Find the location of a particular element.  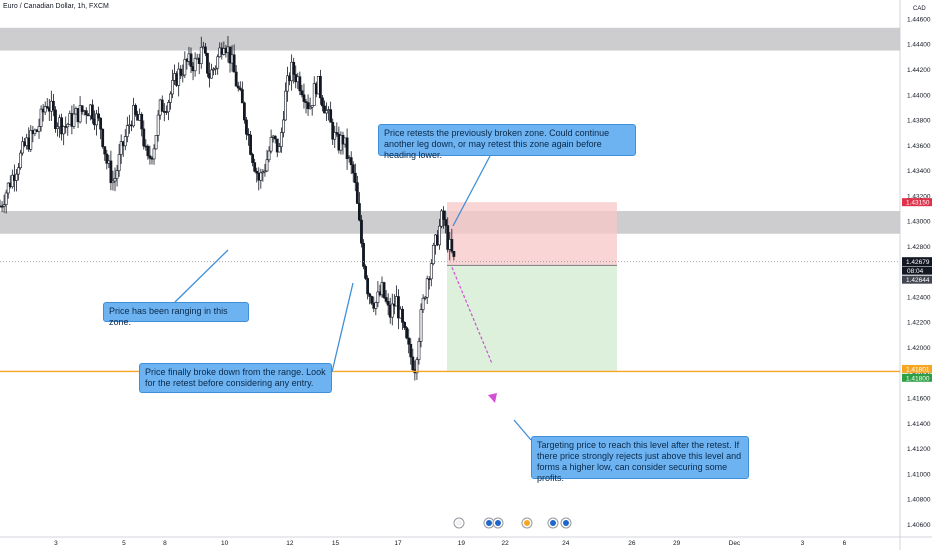

stop-loss-zone is located at coordinates (532, 234).